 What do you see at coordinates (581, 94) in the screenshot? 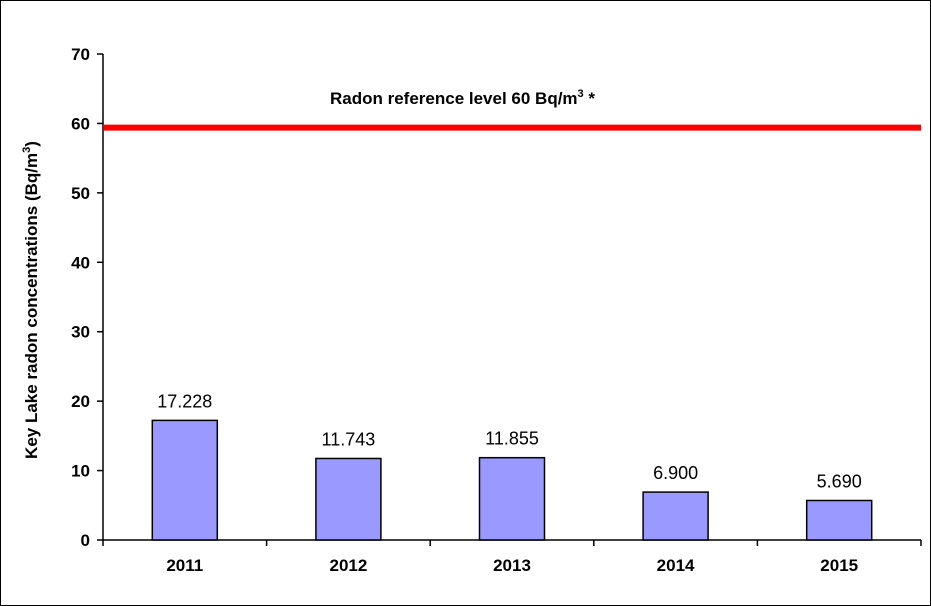
I see `reference-label-sup: 3` at bounding box center [581, 94].